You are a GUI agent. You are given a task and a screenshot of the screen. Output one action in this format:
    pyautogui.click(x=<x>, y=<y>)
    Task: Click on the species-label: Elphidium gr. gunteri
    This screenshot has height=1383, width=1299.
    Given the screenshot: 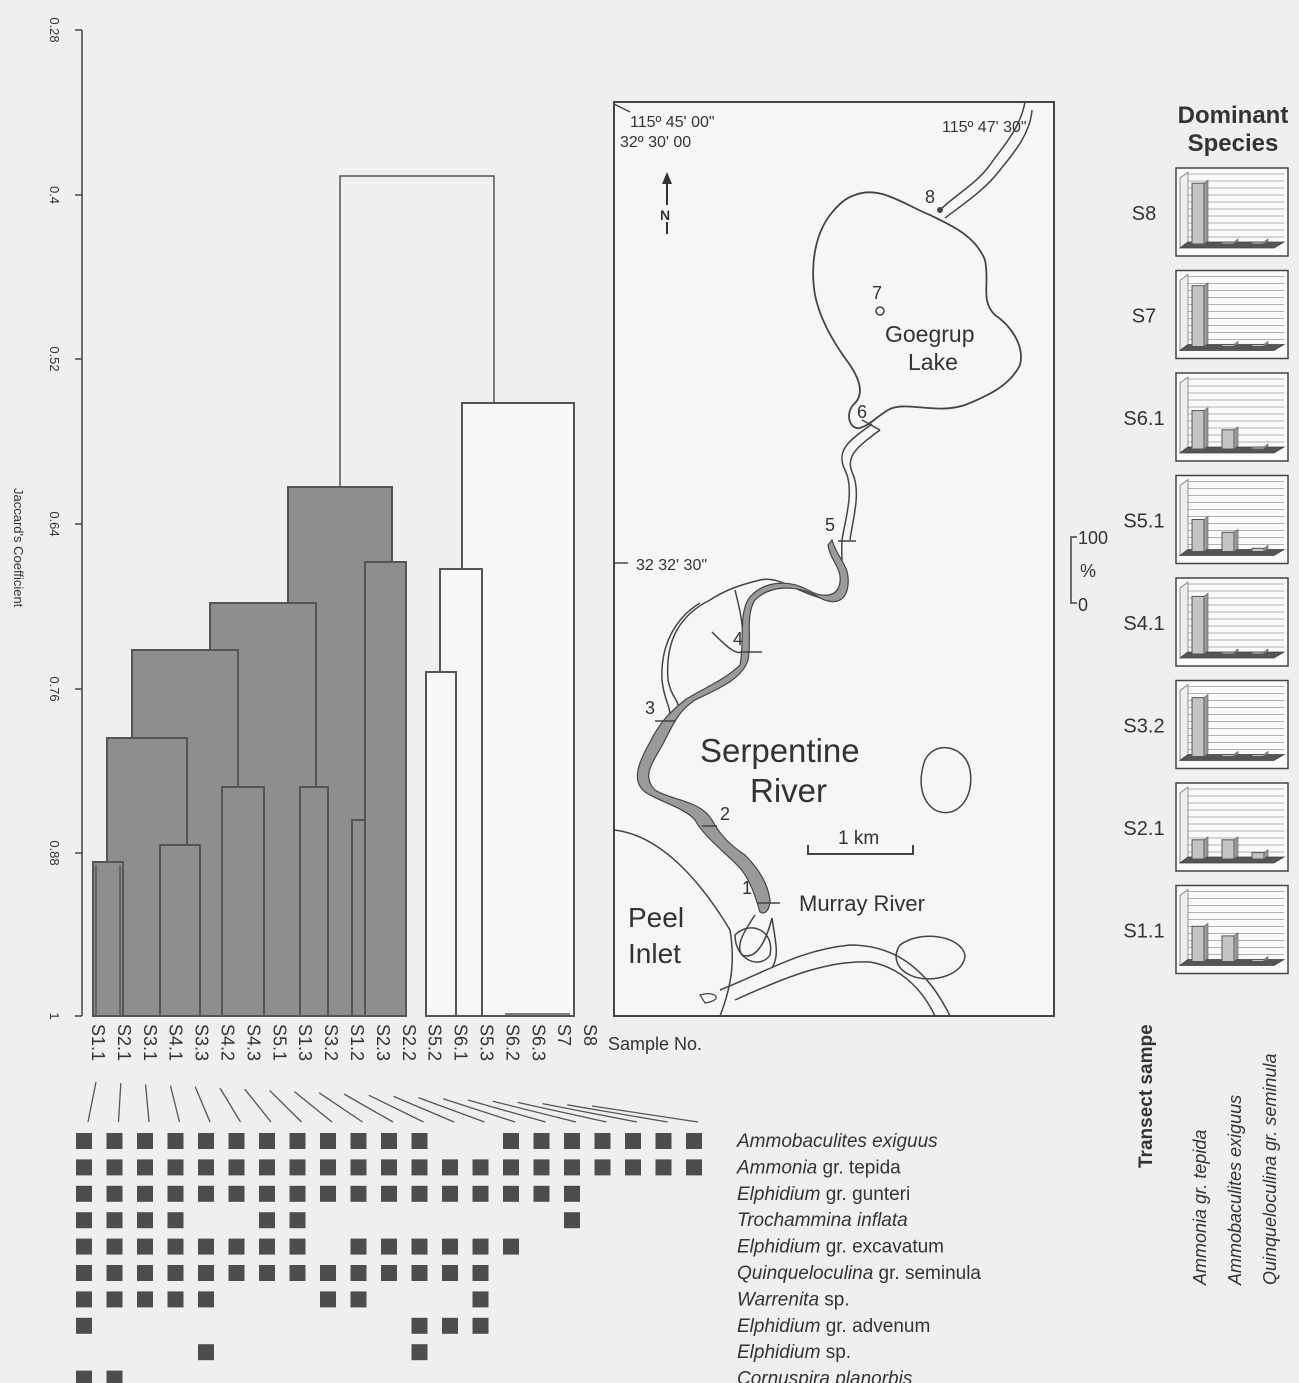 What is the action you would take?
    pyautogui.click(x=823, y=1194)
    